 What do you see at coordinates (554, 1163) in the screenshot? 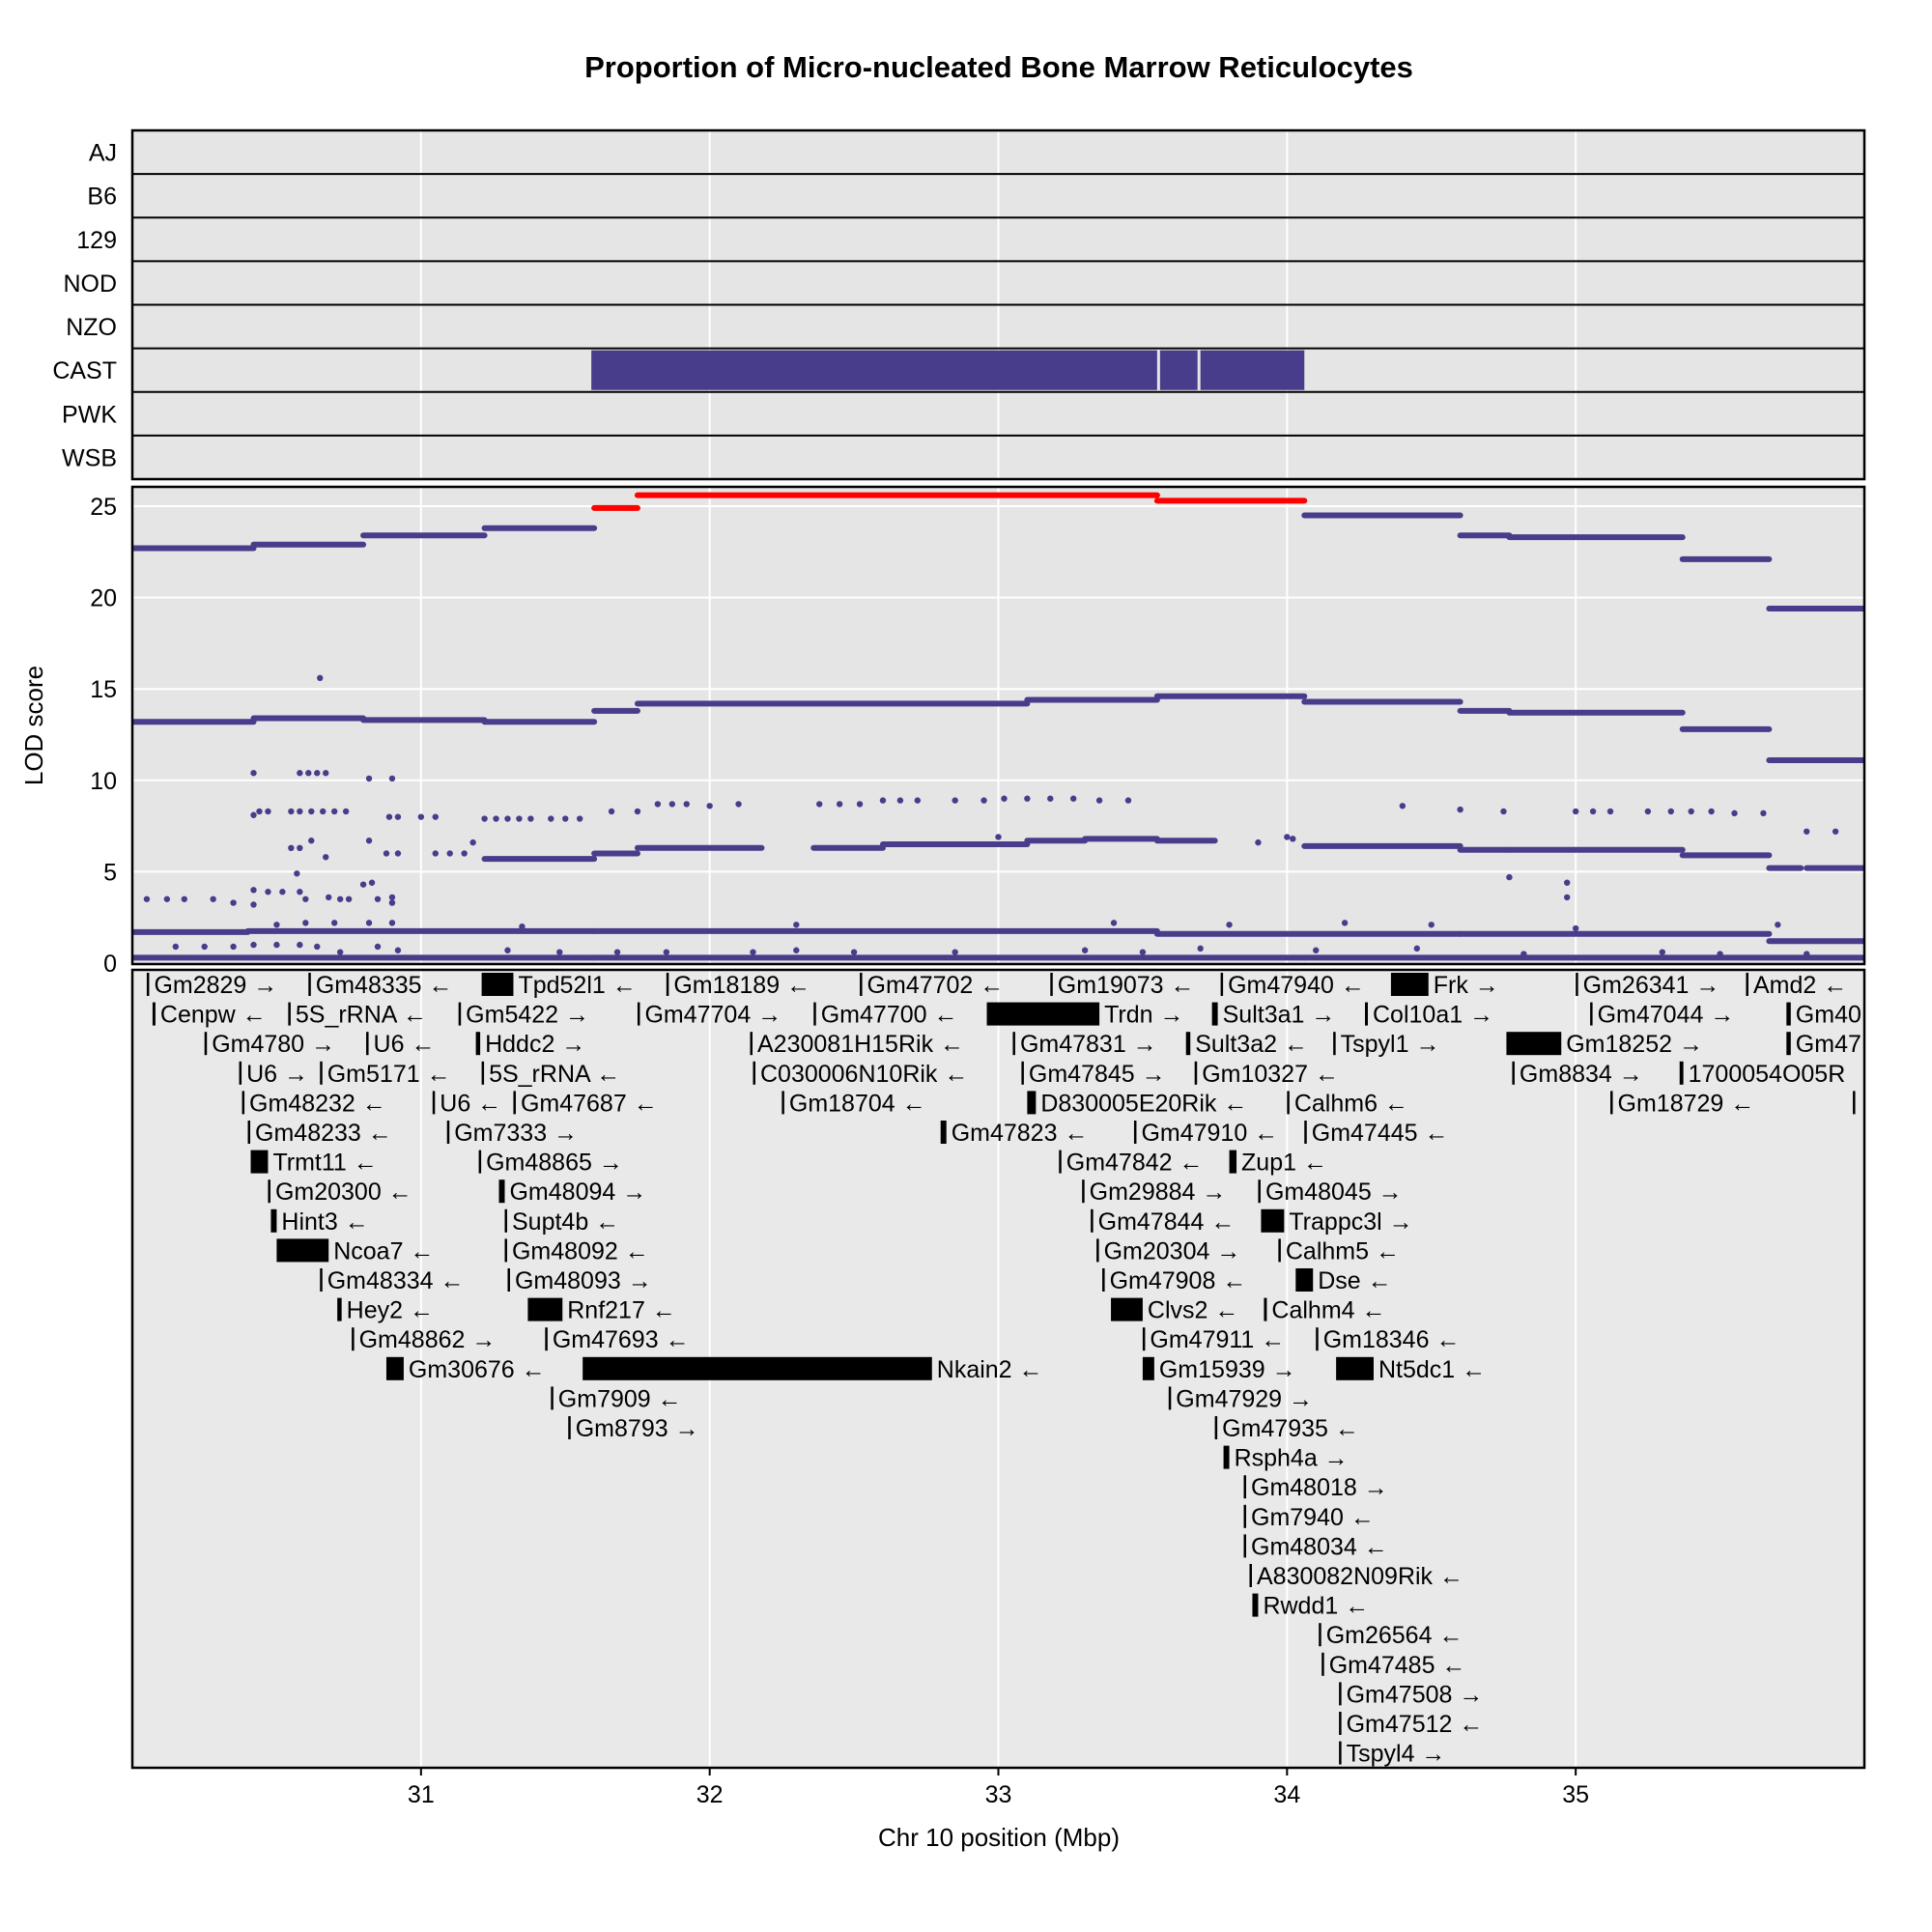
I see `gene-label: Gm48865 →` at bounding box center [554, 1163].